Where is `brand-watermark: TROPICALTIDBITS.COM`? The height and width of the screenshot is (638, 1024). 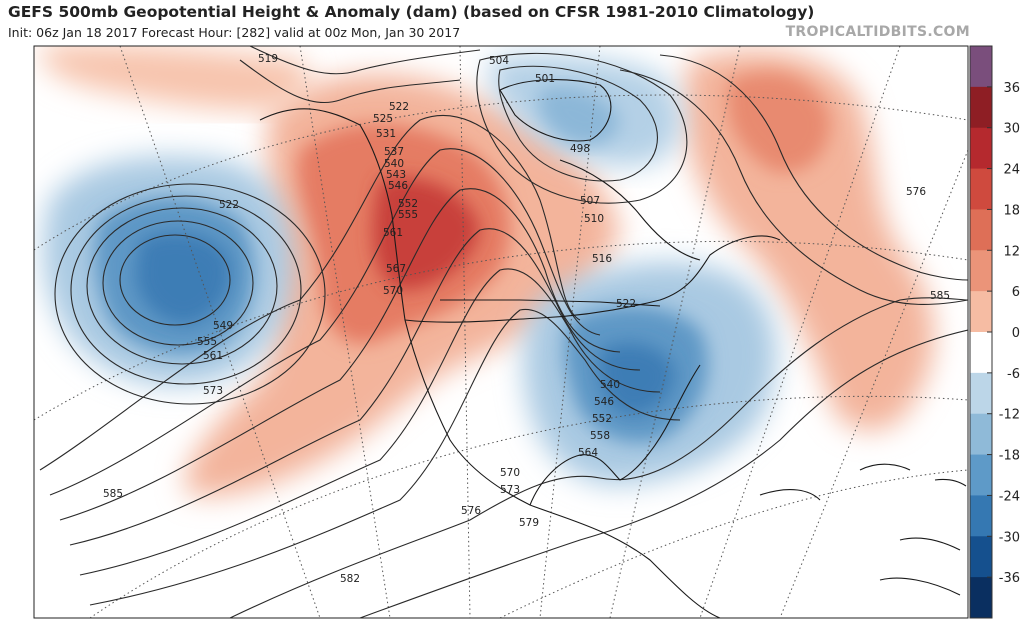 brand-watermark: TROPICALTIDBITS.COM is located at coordinates (877, 32).